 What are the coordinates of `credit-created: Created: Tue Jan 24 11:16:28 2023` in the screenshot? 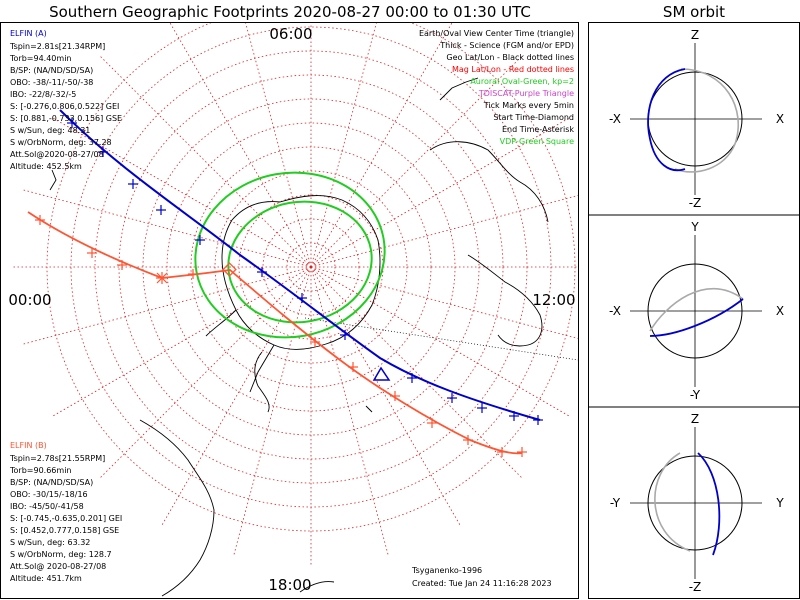 It's located at (482, 583).